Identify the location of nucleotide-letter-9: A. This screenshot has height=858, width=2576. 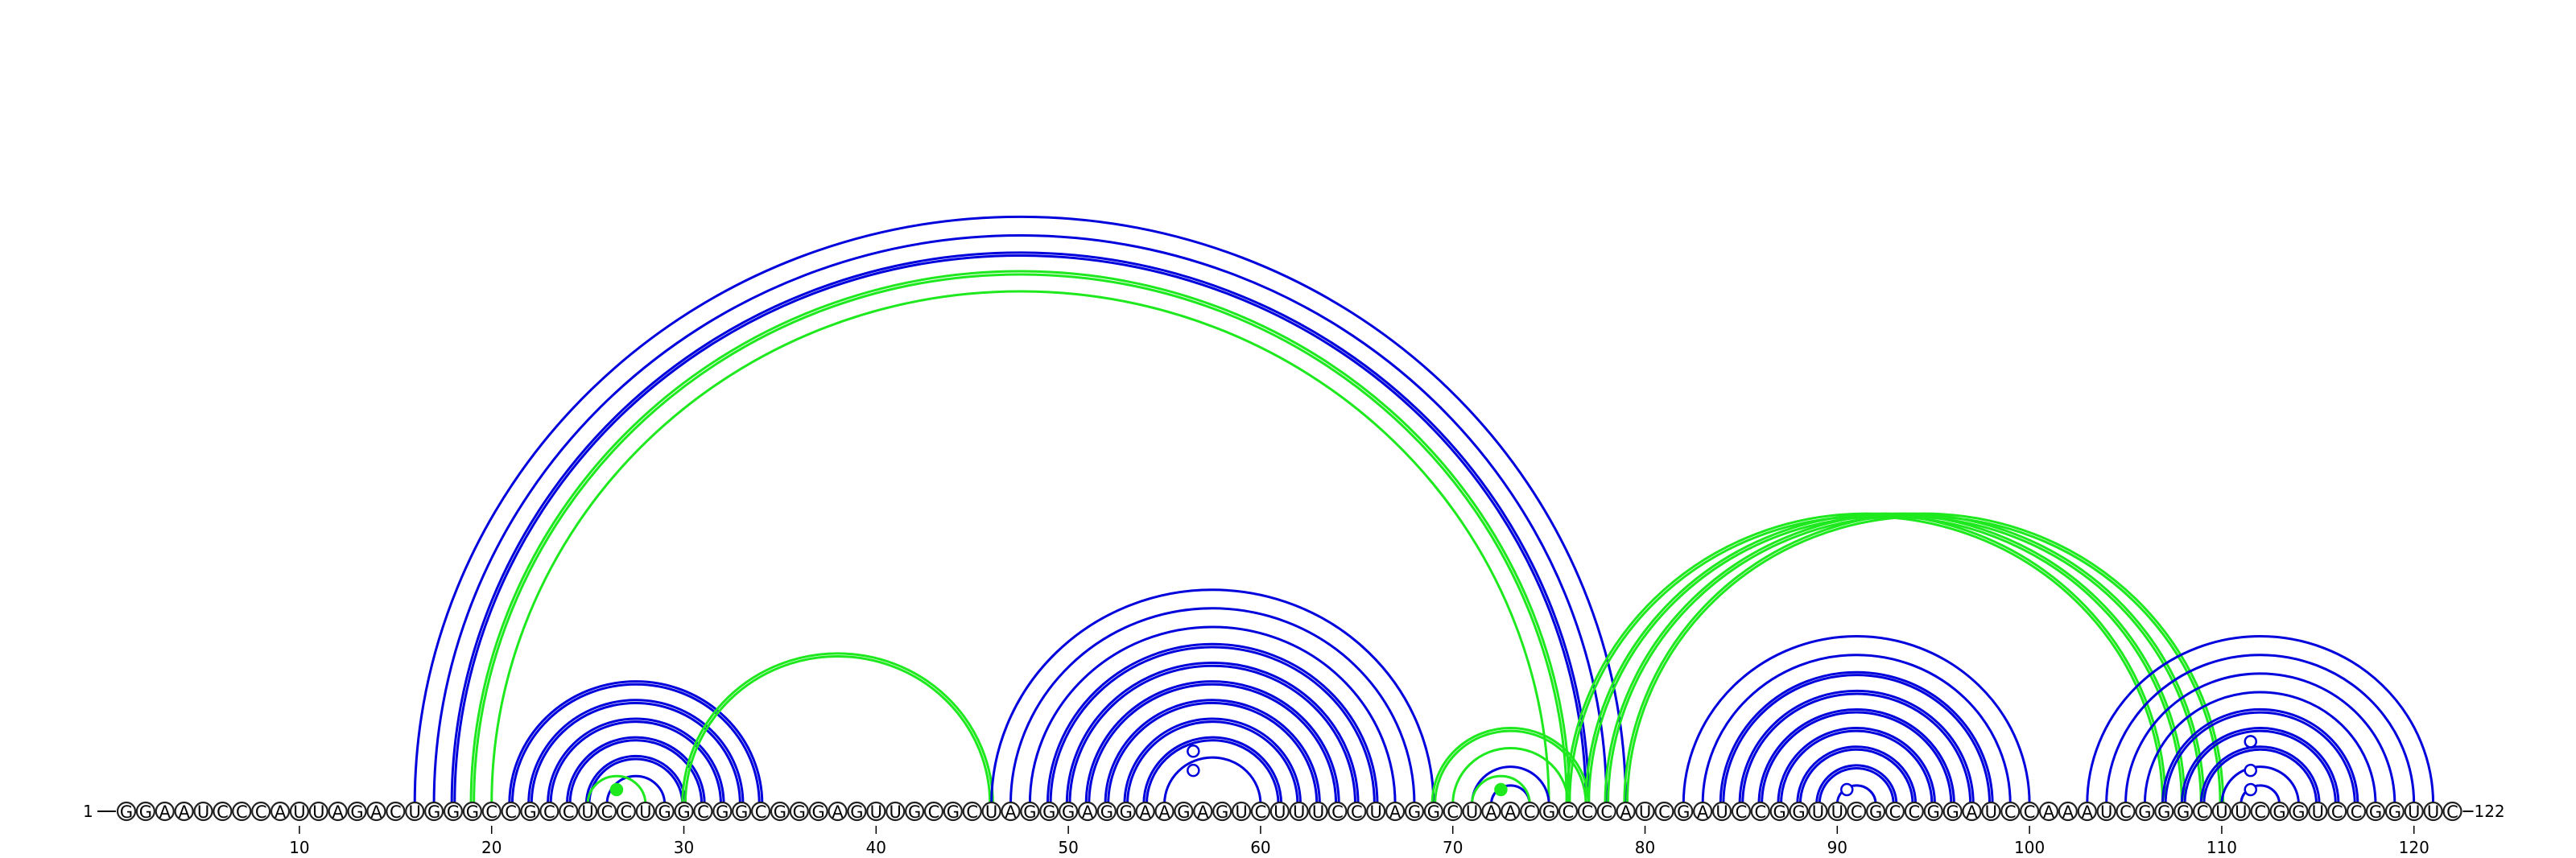
(281, 812).